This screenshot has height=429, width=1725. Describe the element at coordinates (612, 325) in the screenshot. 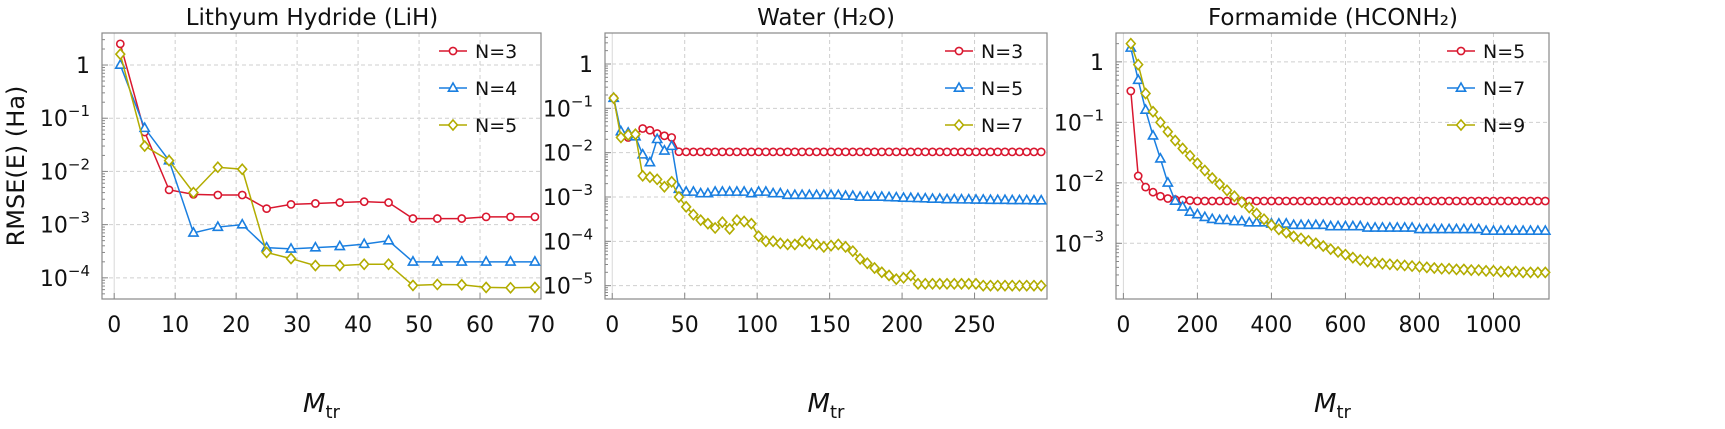

I see `x-tick-label: 0` at that location.